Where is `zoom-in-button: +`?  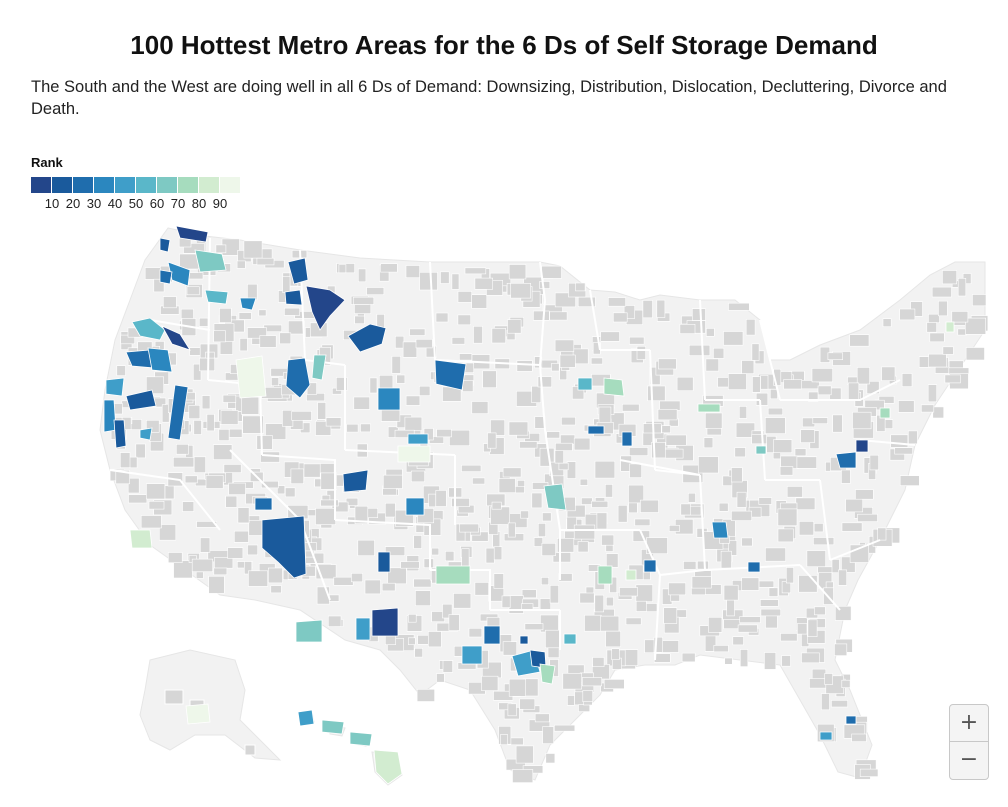 zoom-in-button: + is located at coordinates (969, 723).